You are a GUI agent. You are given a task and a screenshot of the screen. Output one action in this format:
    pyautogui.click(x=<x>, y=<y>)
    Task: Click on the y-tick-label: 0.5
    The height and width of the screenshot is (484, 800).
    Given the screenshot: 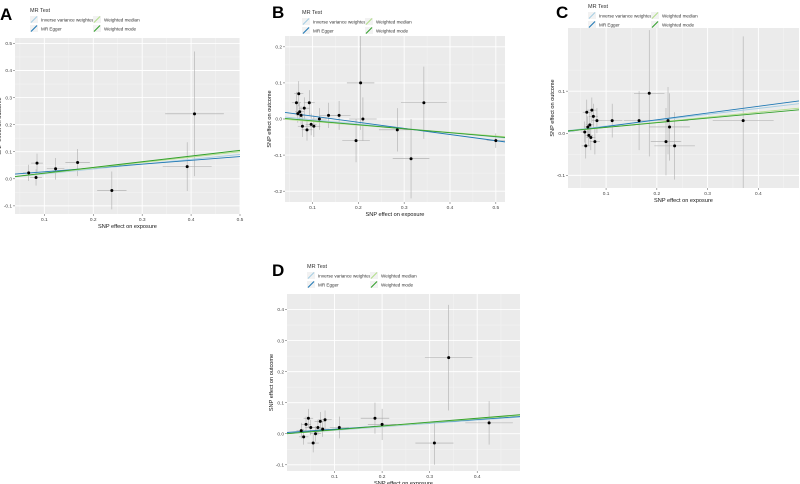 What is the action you would take?
    pyautogui.click(x=8, y=44)
    